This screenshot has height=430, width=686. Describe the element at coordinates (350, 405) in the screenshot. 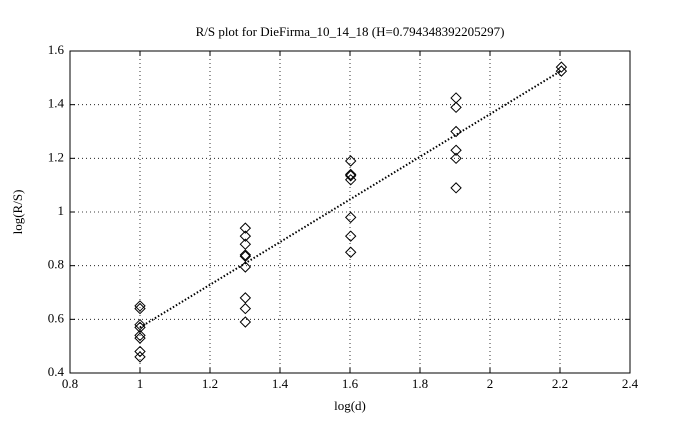

I see `x-axis-label: log(d)` at that location.